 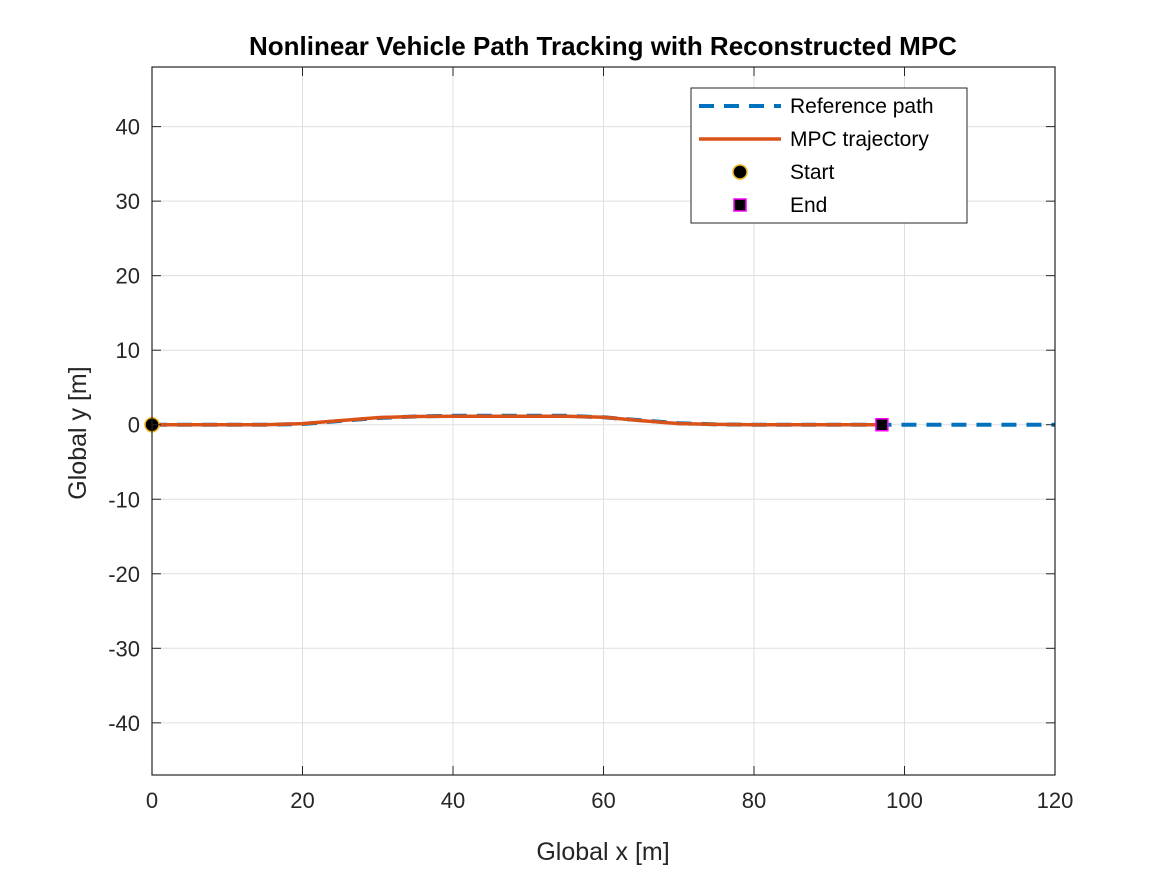 What do you see at coordinates (302, 800) in the screenshot?
I see `x-tick-label: 20` at bounding box center [302, 800].